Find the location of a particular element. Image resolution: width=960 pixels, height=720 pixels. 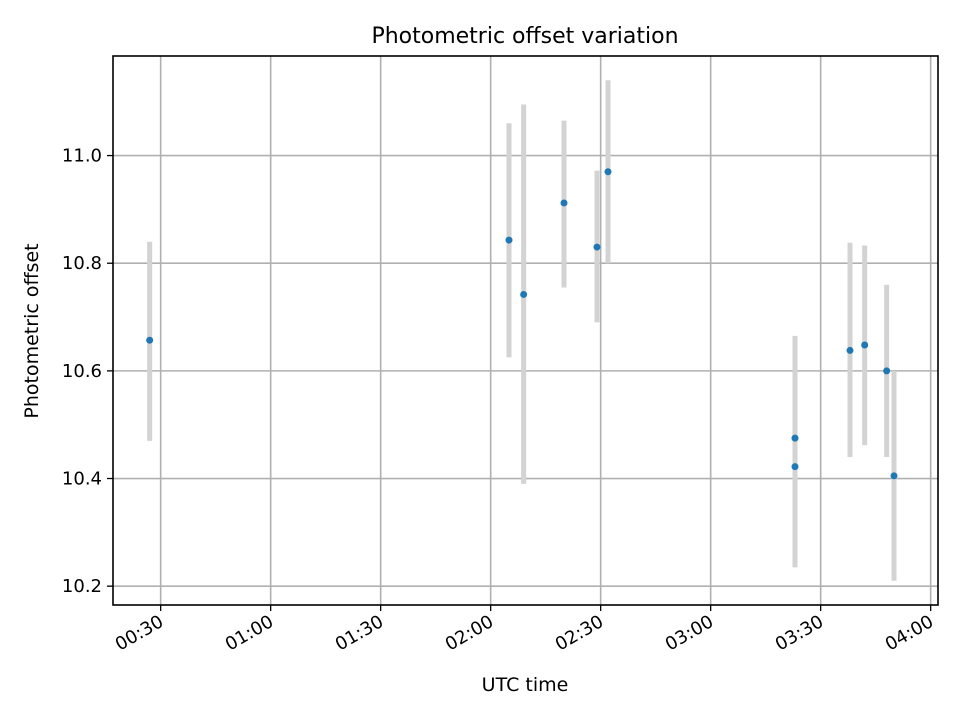

x-tick-label: 00:30 is located at coordinates (139, 633).